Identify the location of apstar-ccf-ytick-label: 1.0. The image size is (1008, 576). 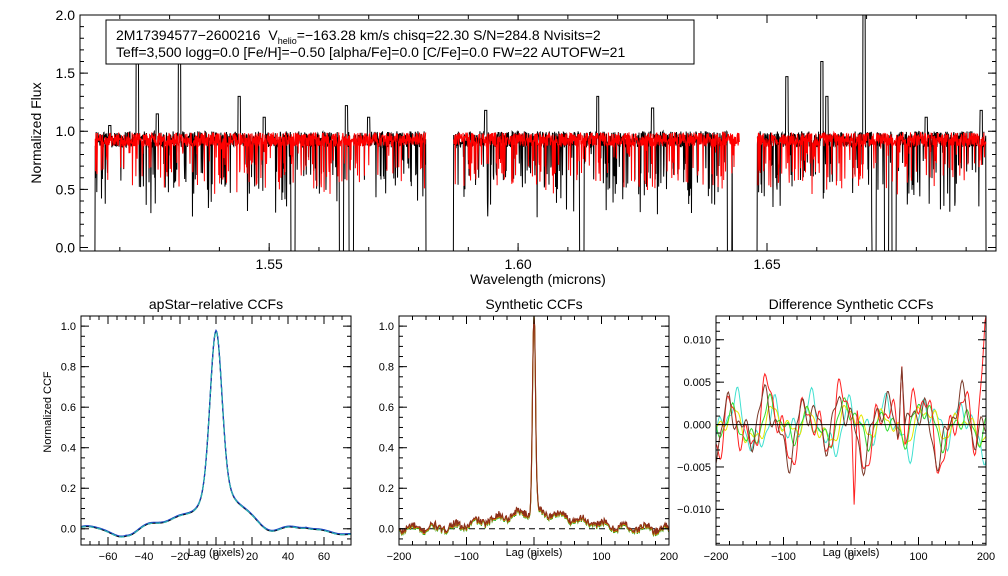
(68, 327).